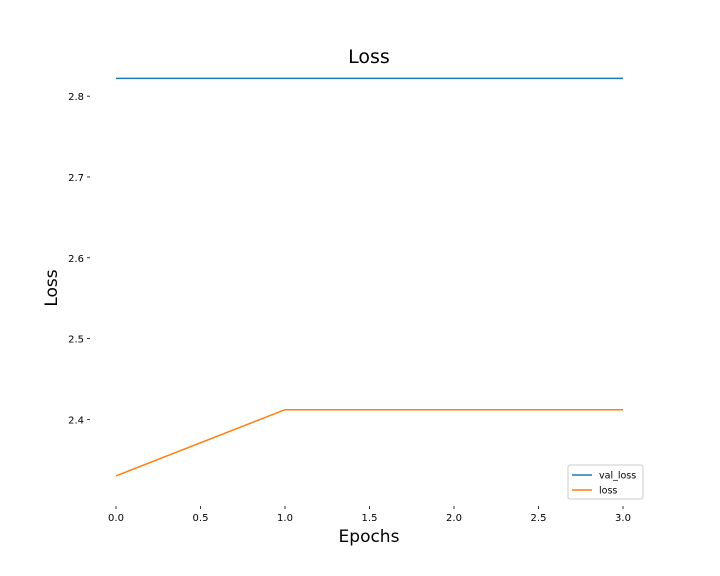  What do you see at coordinates (623, 518) in the screenshot?
I see `x-tick-label: 3.0` at bounding box center [623, 518].